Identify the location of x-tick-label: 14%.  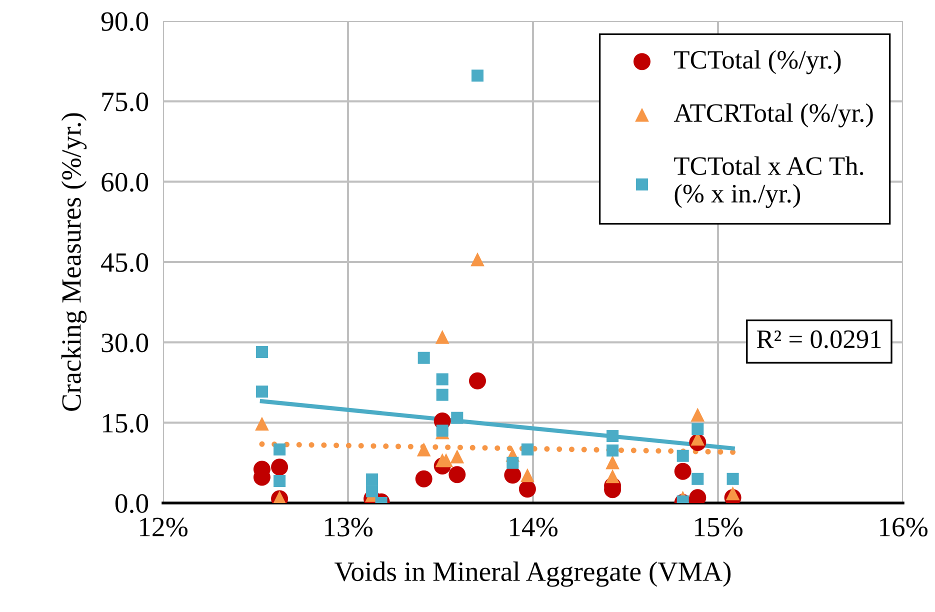
(534, 527).